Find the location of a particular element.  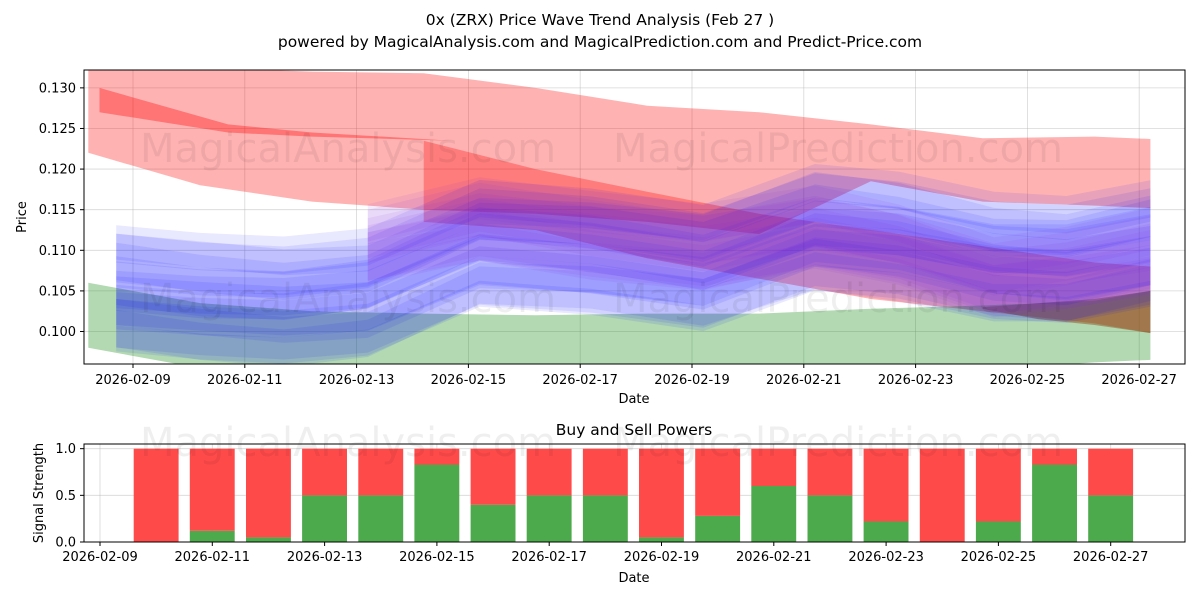

brown-band is located at coordinates (1066, 312).